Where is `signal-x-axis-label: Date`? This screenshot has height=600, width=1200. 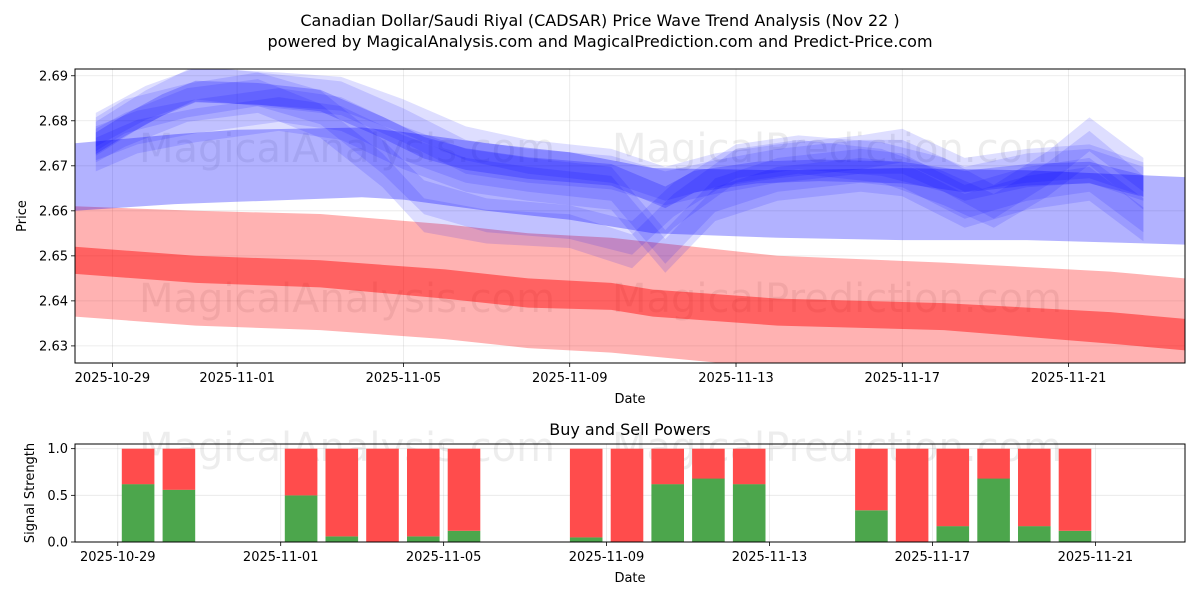
signal-x-axis-label: Date is located at coordinates (629, 578).